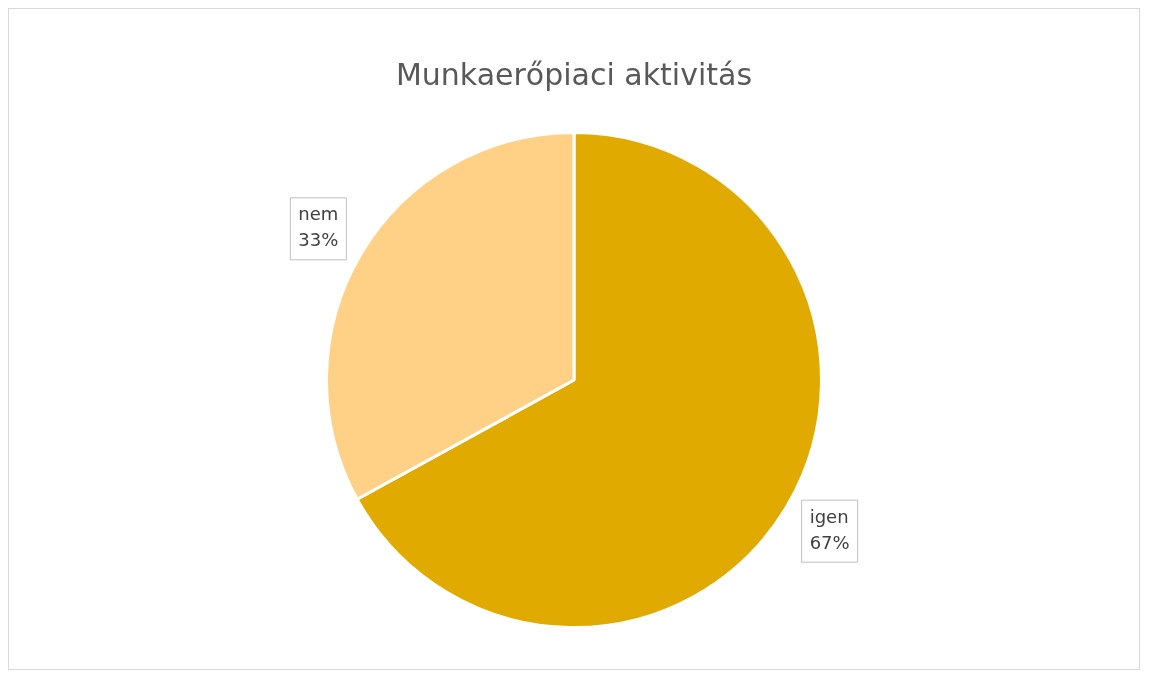  What do you see at coordinates (829, 516) in the screenshot?
I see `slice-label: igen` at bounding box center [829, 516].